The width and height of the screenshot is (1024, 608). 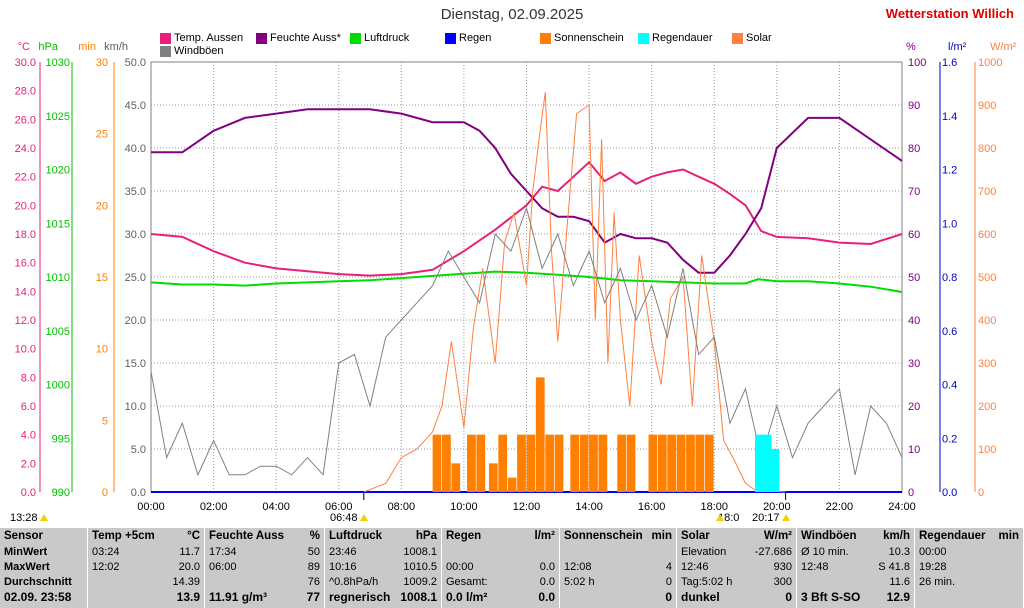 What do you see at coordinates (28, 436) in the screenshot?
I see `axis-tick-temp: 4.0` at bounding box center [28, 436].